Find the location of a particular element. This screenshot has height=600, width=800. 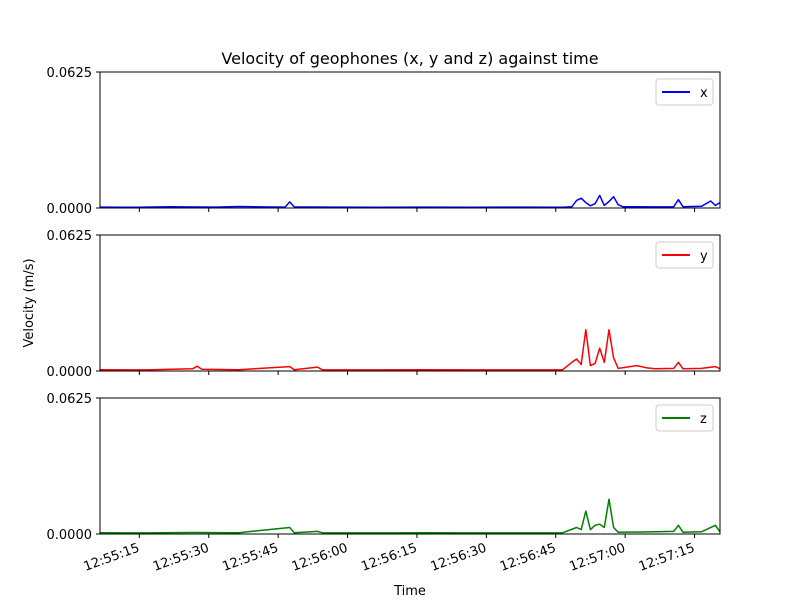

legend-x: x is located at coordinates (684, 92).